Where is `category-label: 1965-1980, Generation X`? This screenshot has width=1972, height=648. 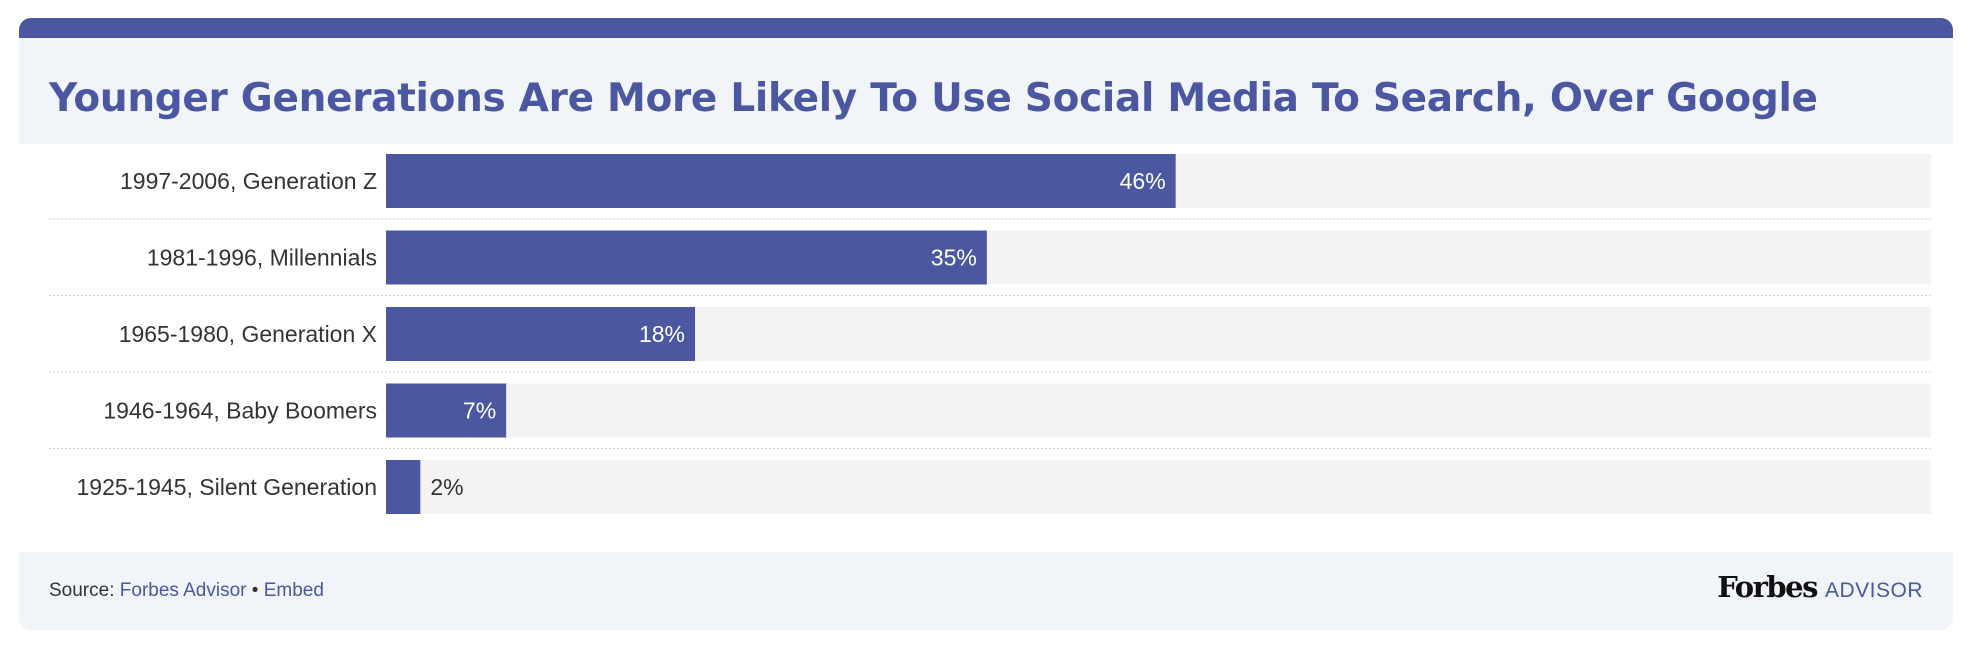 category-label: 1965-1980, Generation X is located at coordinates (248, 334).